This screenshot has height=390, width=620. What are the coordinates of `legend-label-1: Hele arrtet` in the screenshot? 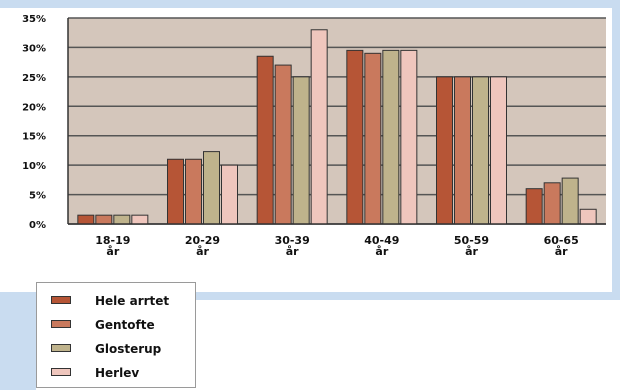 It's located at (132, 301).